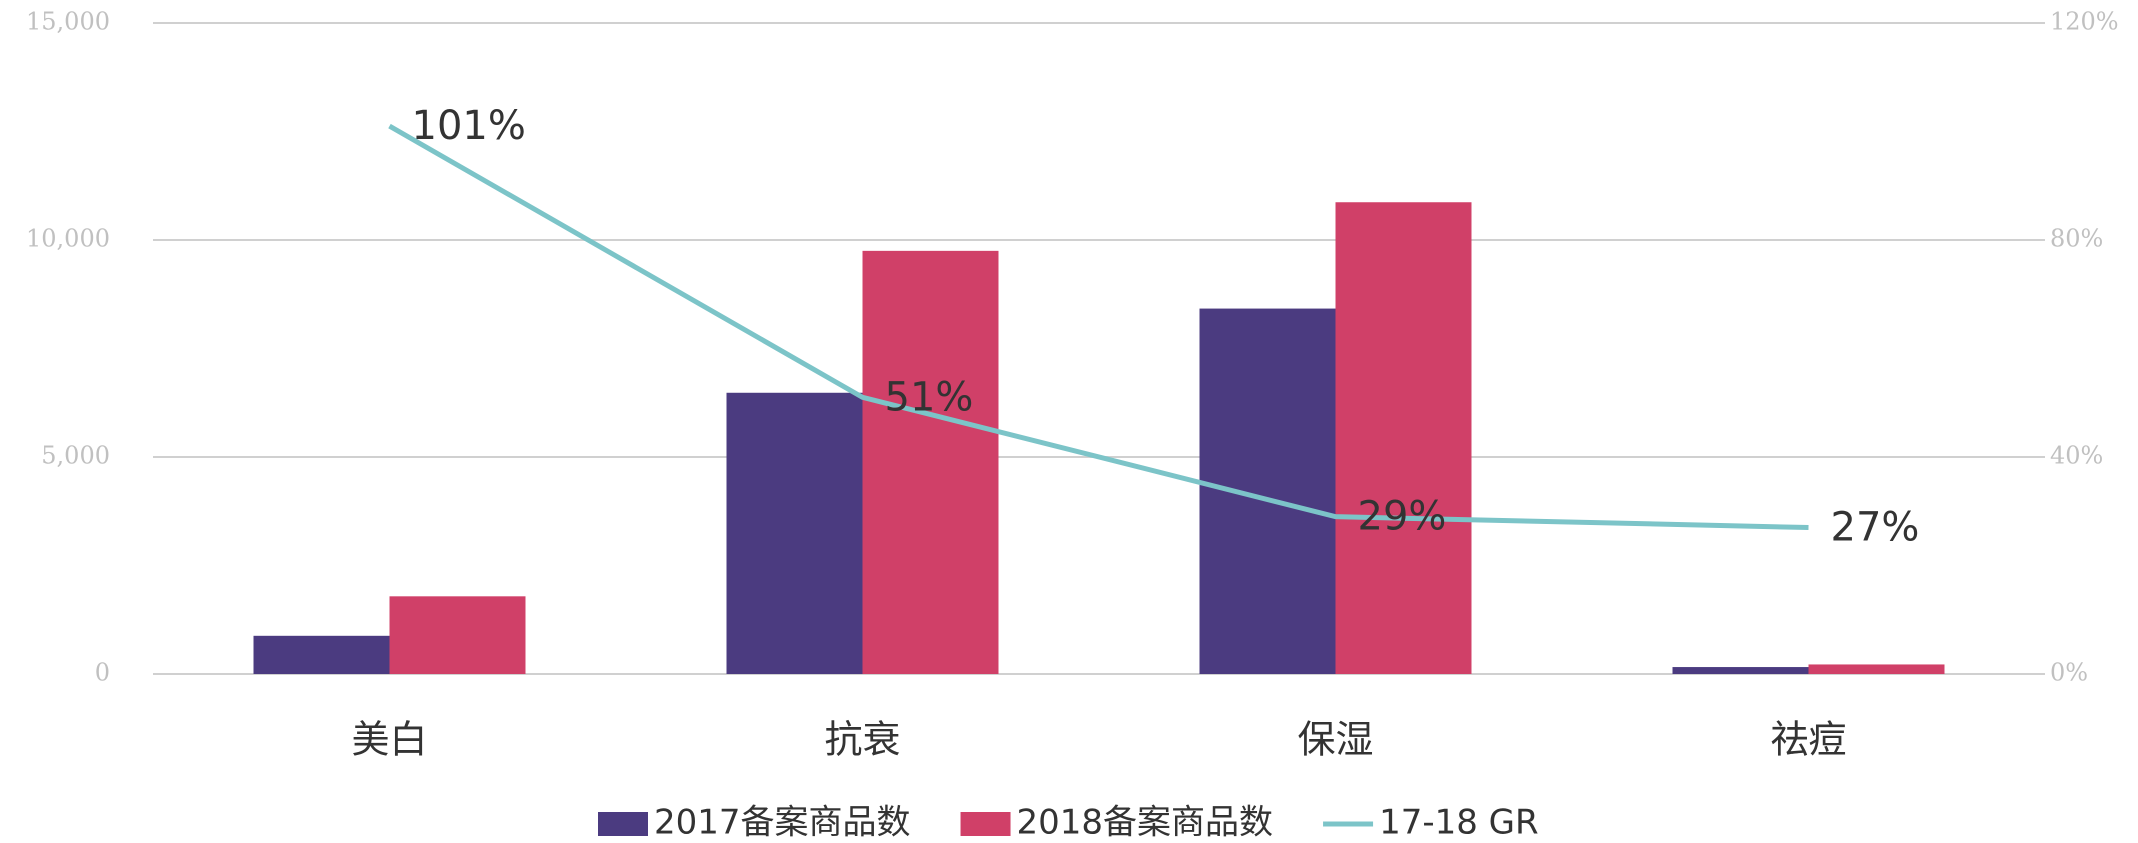 The width and height of the screenshot is (2138, 843). Describe the element at coordinates (102, 673) in the screenshot. I see `y-tick-label: 0` at that location.